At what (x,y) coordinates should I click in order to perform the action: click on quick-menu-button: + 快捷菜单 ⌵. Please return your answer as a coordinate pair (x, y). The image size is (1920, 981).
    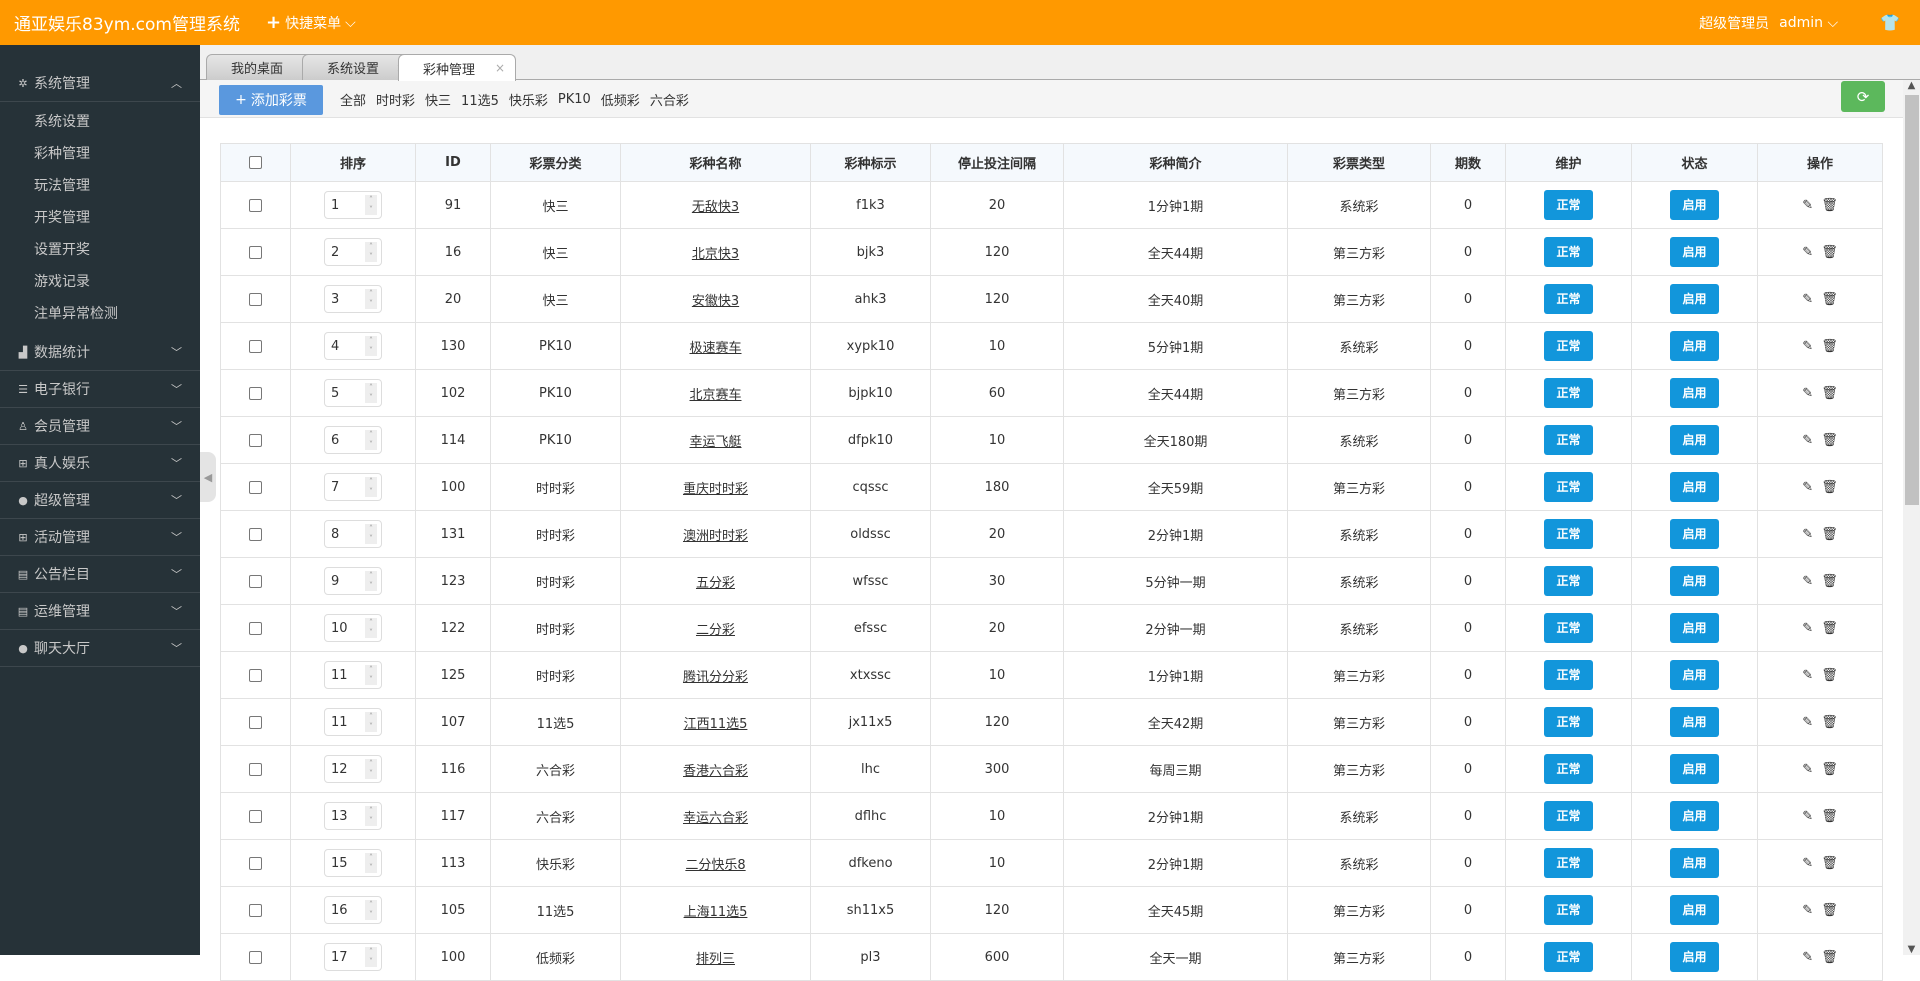
    Looking at the image, I should click on (311, 22).